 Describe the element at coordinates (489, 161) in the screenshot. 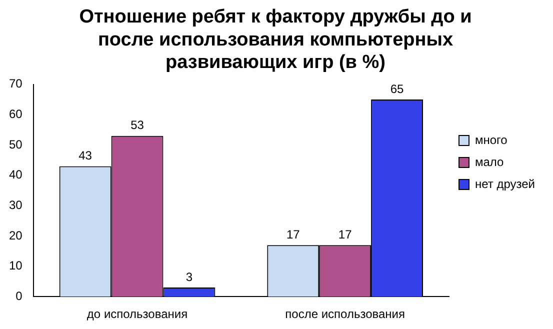

I see `legend-label: мало` at that location.